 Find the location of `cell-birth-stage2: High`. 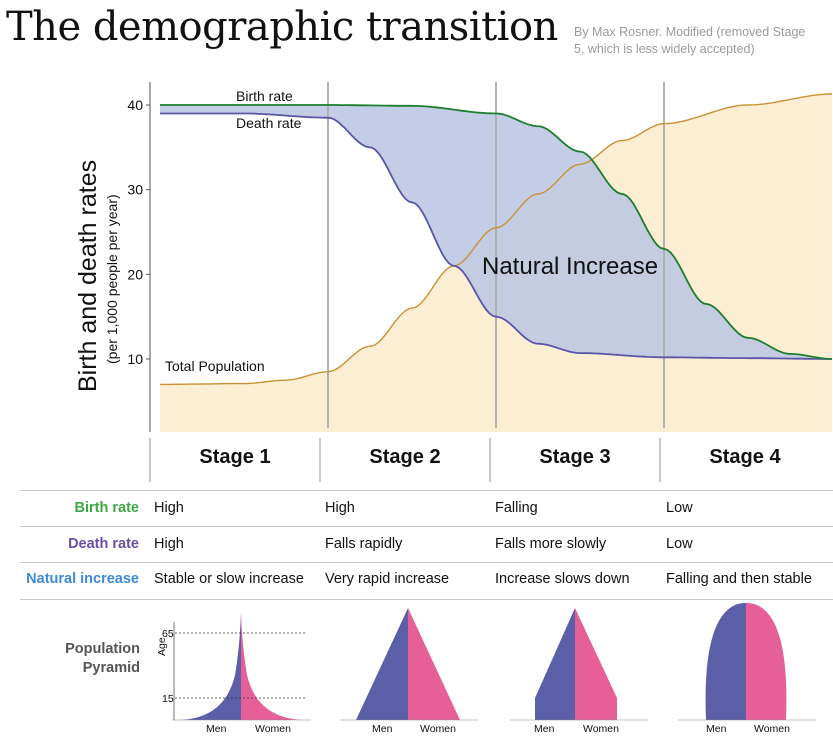

cell-birth-stage2: High is located at coordinates (340, 508).